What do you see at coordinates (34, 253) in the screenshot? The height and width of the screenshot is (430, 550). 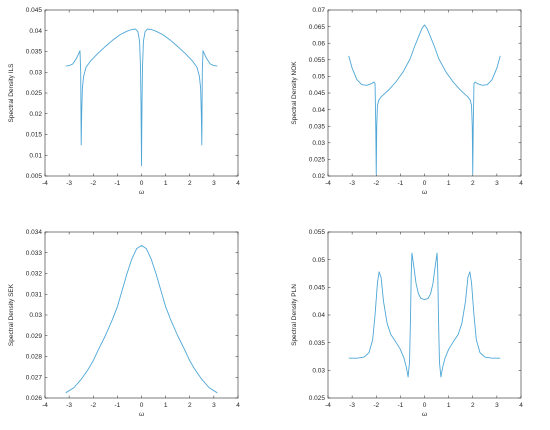 I see `y-tick-label: 0.033` at bounding box center [34, 253].